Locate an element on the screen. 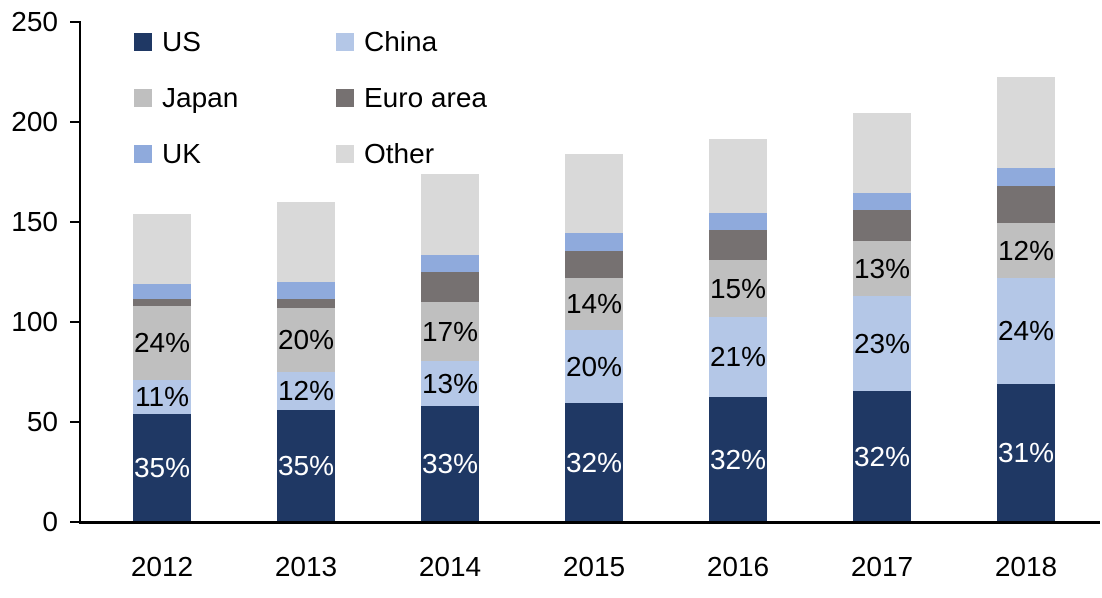  y-axis-line is located at coordinates (80, 272).